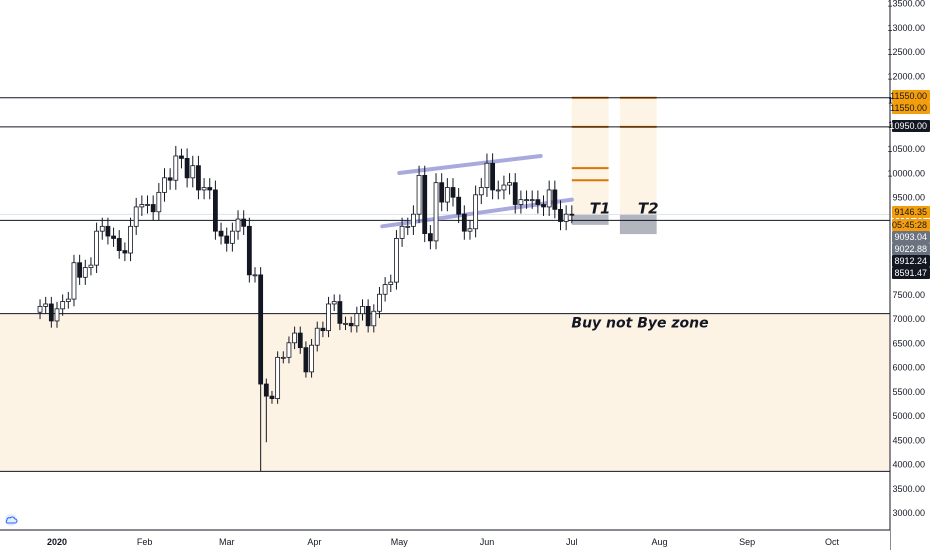  What do you see at coordinates (906, 173) in the screenshot?
I see `y-tick-label: 10000.00` at bounding box center [906, 173].